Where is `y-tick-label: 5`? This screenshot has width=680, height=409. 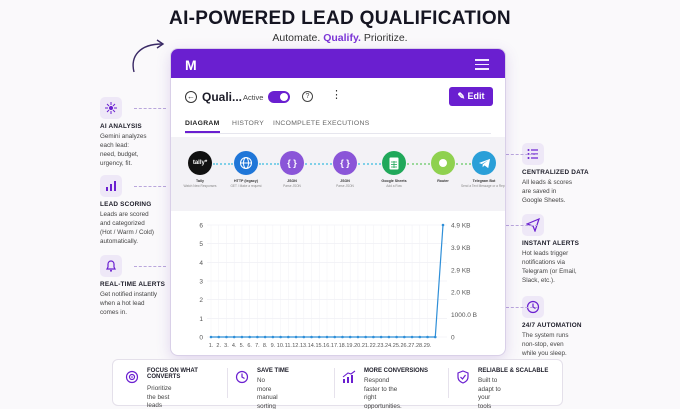
y-tick-label: 5 is located at coordinates (201, 244).